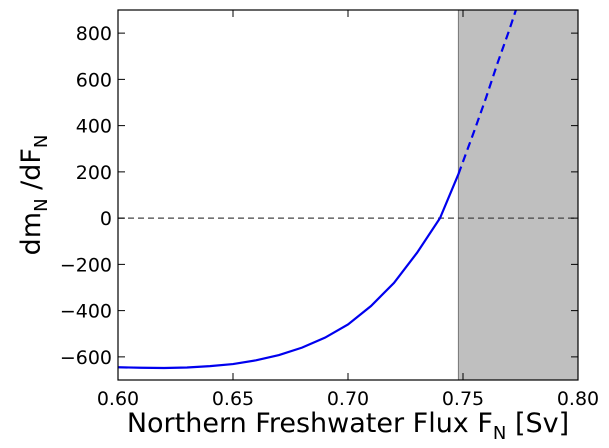 The width and height of the screenshot is (609, 448). What do you see at coordinates (106, 219) in the screenshot?
I see `y-tick-label: 0` at bounding box center [106, 219].